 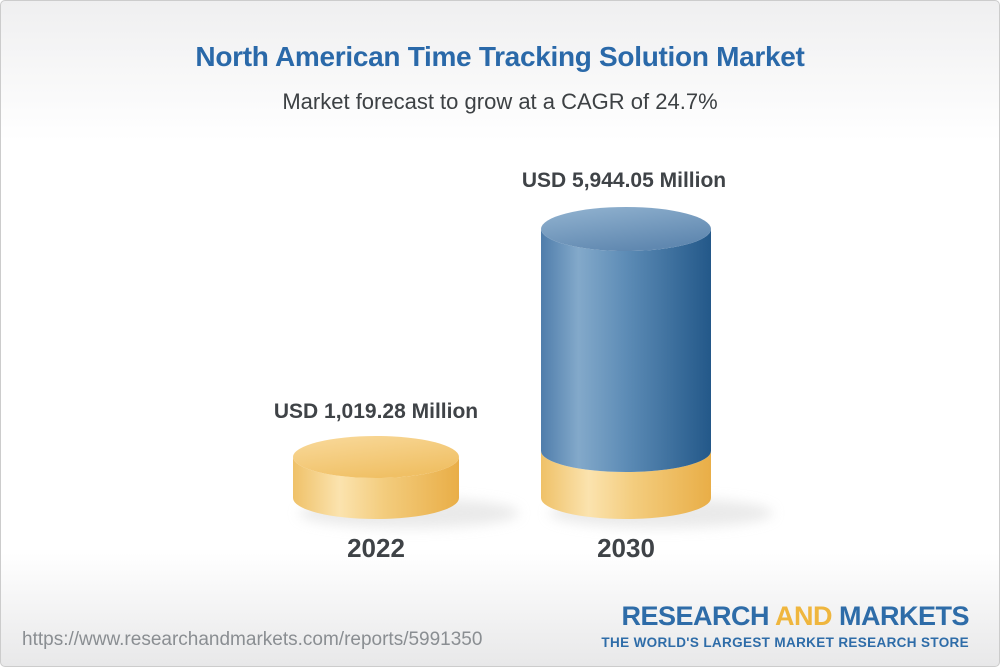 I want to click on logo-word-research: RESEARCH, so click(x=695, y=616).